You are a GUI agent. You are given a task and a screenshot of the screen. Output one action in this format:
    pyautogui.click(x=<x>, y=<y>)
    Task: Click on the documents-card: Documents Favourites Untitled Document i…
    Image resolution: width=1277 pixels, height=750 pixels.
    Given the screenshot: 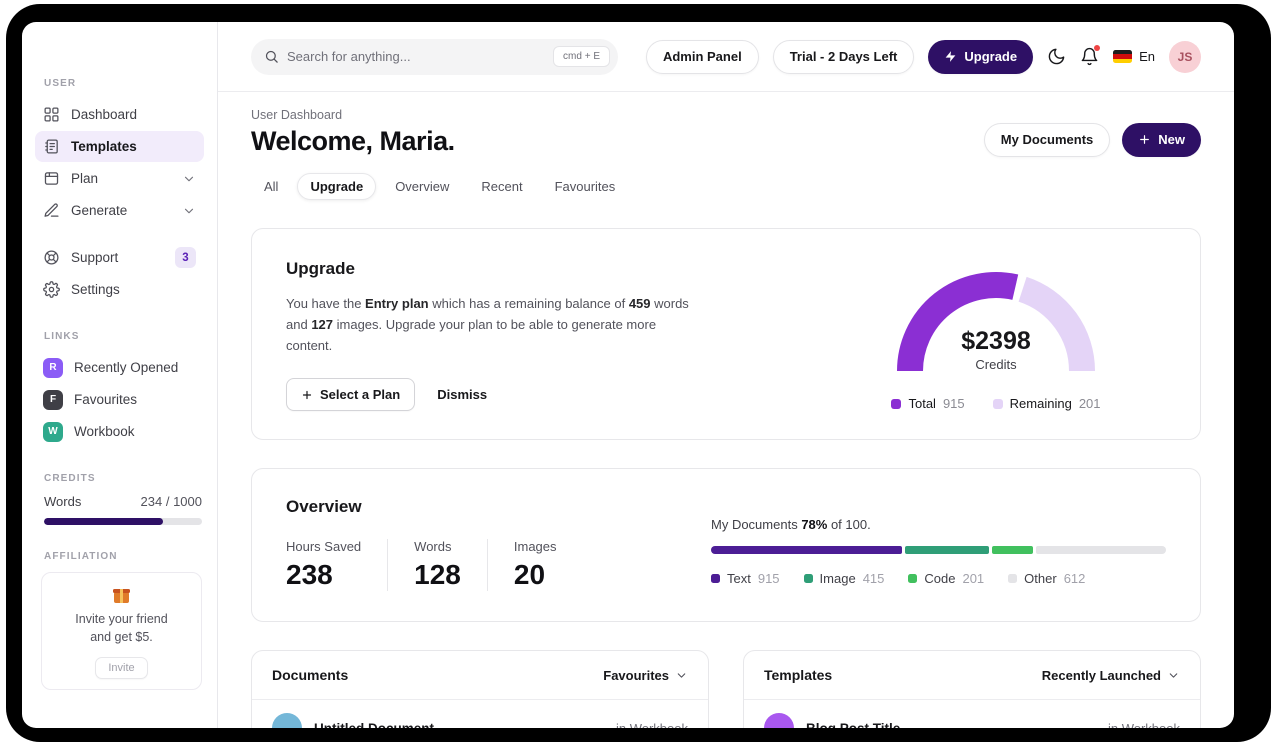 What is the action you would take?
    pyautogui.click(x=480, y=689)
    